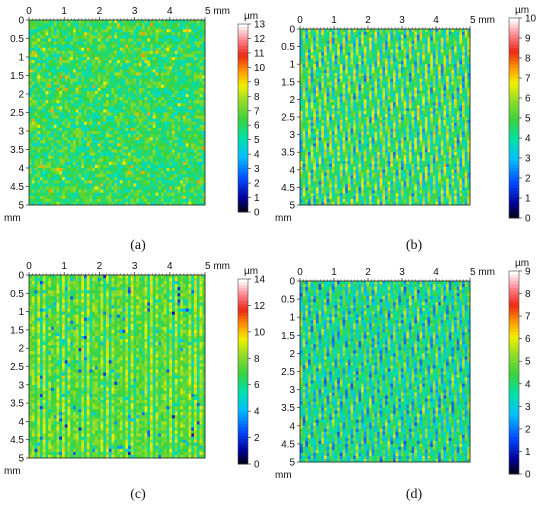  What do you see at coordinates (482, 20) in the screenshot?
I see `x-tick-label: 5 mm` at bounding box center [482, 20].